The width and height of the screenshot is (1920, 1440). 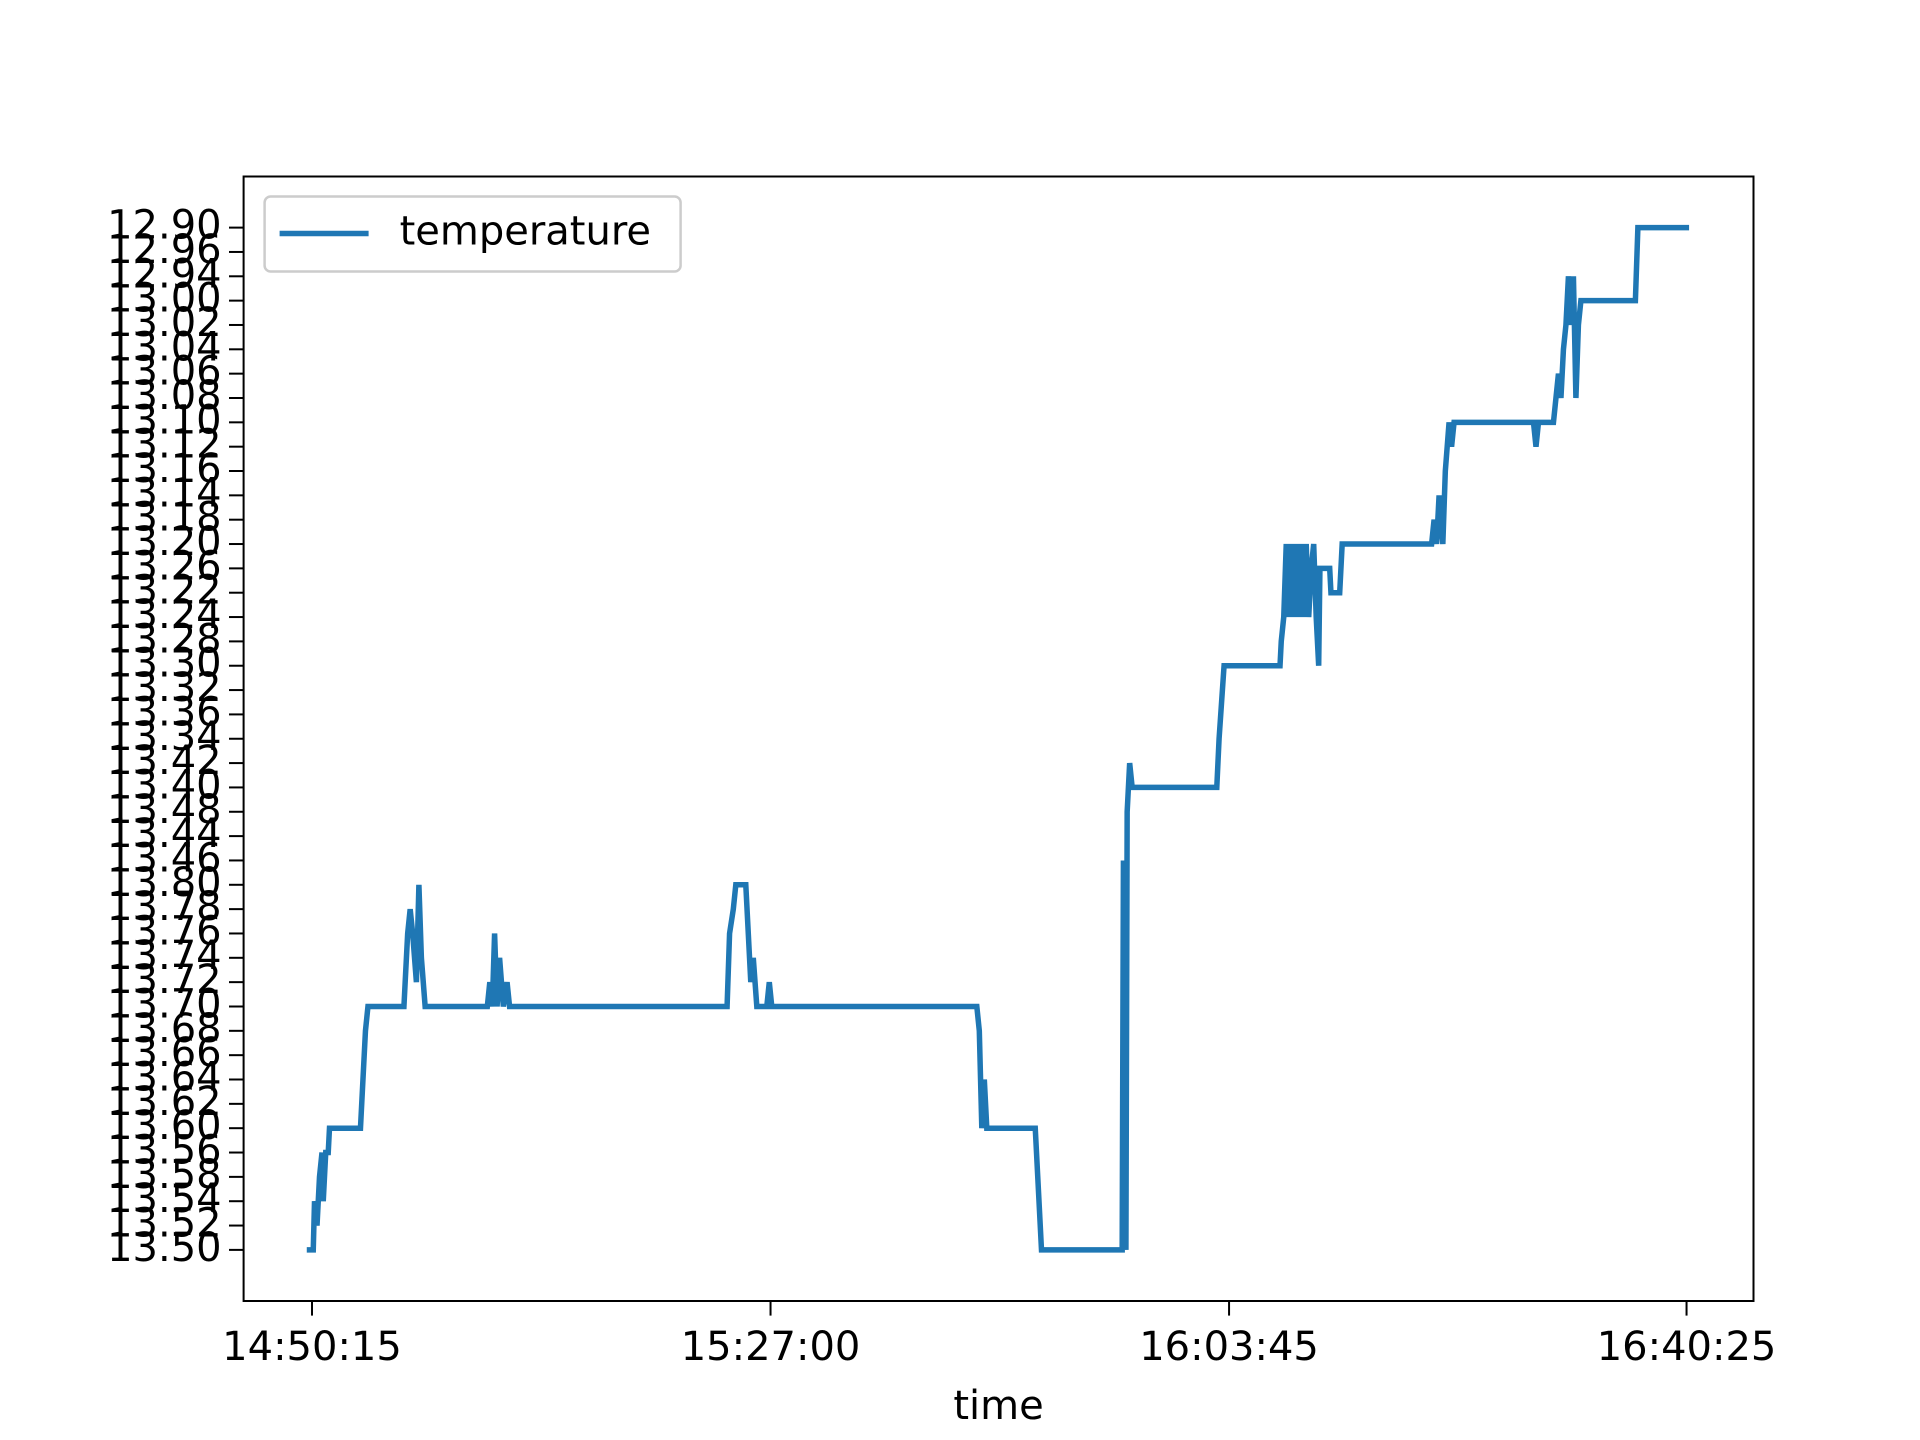 What do you see at coordinates (164, 664) in the screenshot?
I see `y-tick-label: 13.30` at bounding box center [164, 664].